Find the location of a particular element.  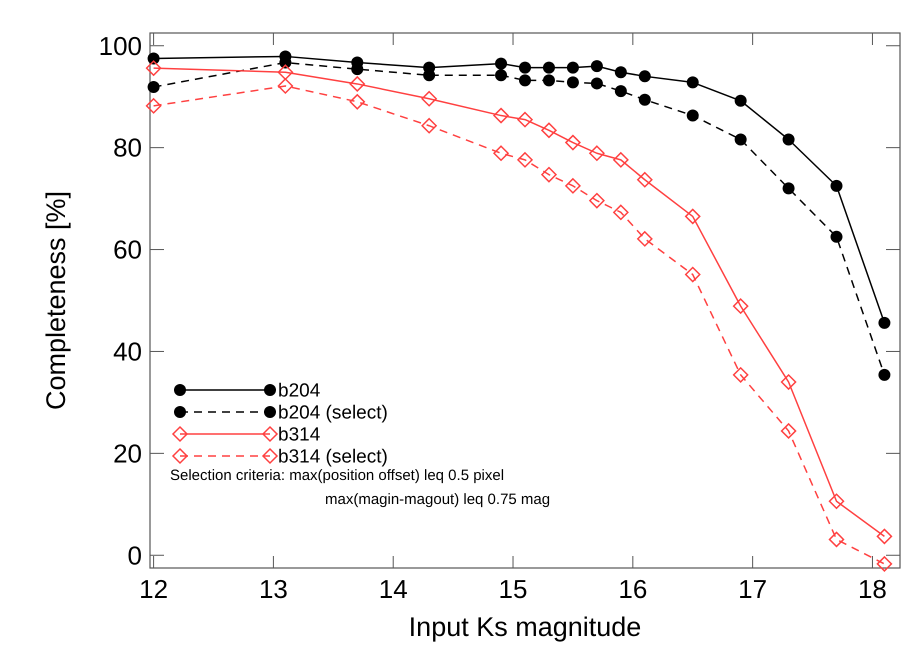

y-tick-label: 80 is located at coordinates (127, 147).